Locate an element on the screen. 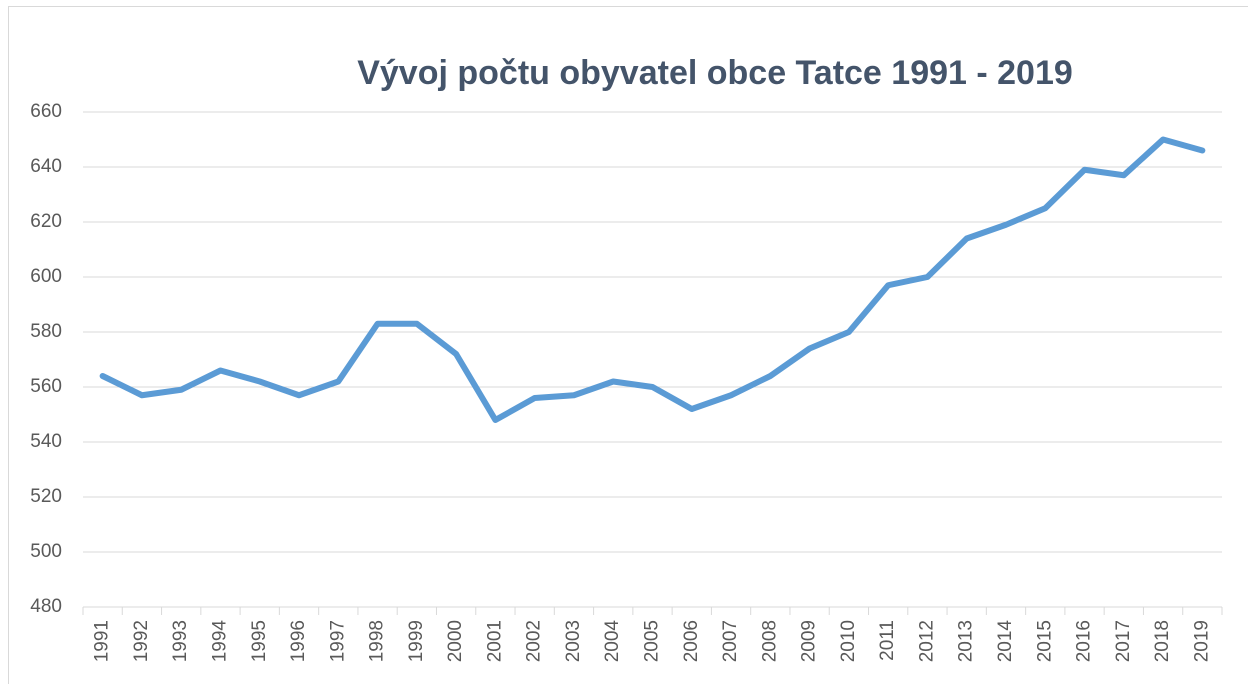 Image resolution: width=1248 pixels, height=684 pixels. x-tick-label: 2006 is located at coordinates (691, 641).